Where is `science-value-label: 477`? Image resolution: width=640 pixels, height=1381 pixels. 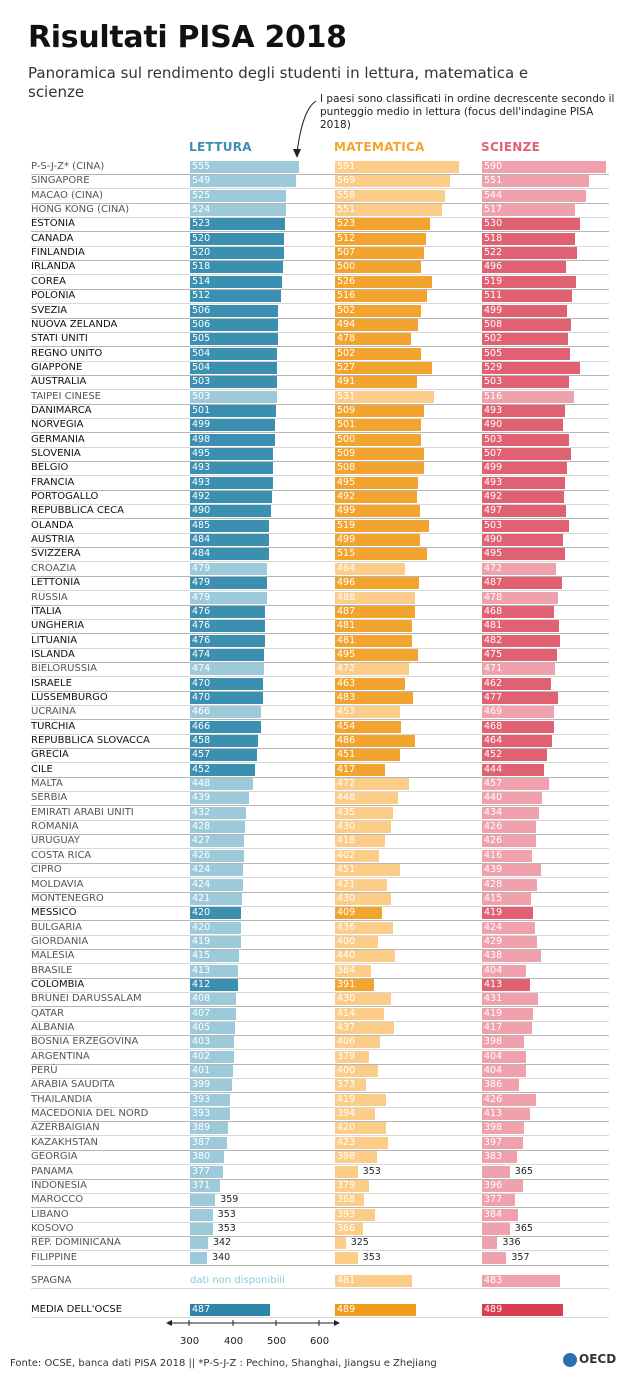
science-value-label: 477 is located at coordinates (493, 697).